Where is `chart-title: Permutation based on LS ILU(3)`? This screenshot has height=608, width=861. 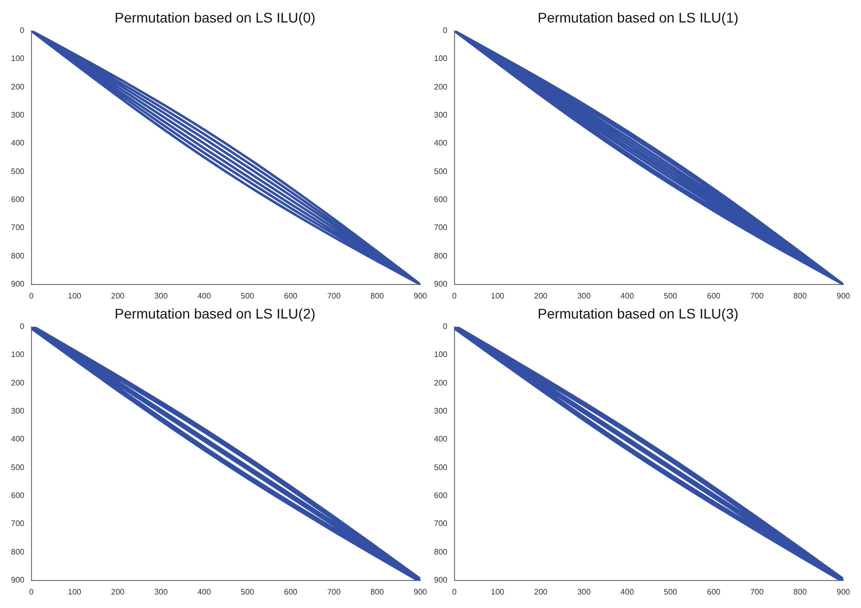
chart-title: Permutation based on LS ILU(3) is located at coordinates (638, 313).